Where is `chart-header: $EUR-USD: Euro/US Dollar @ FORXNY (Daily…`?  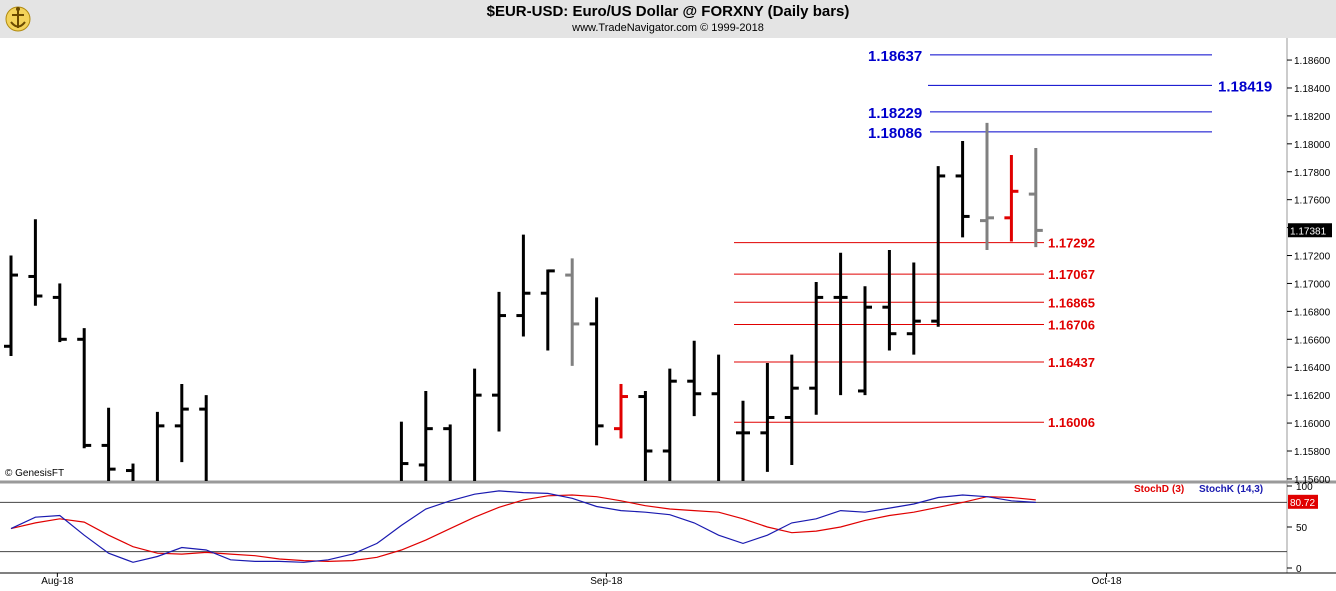
chart-header: $EUR-USD: Euro/US Dollar @ FORXNY (Daily… is located at coordinates (668, 19).